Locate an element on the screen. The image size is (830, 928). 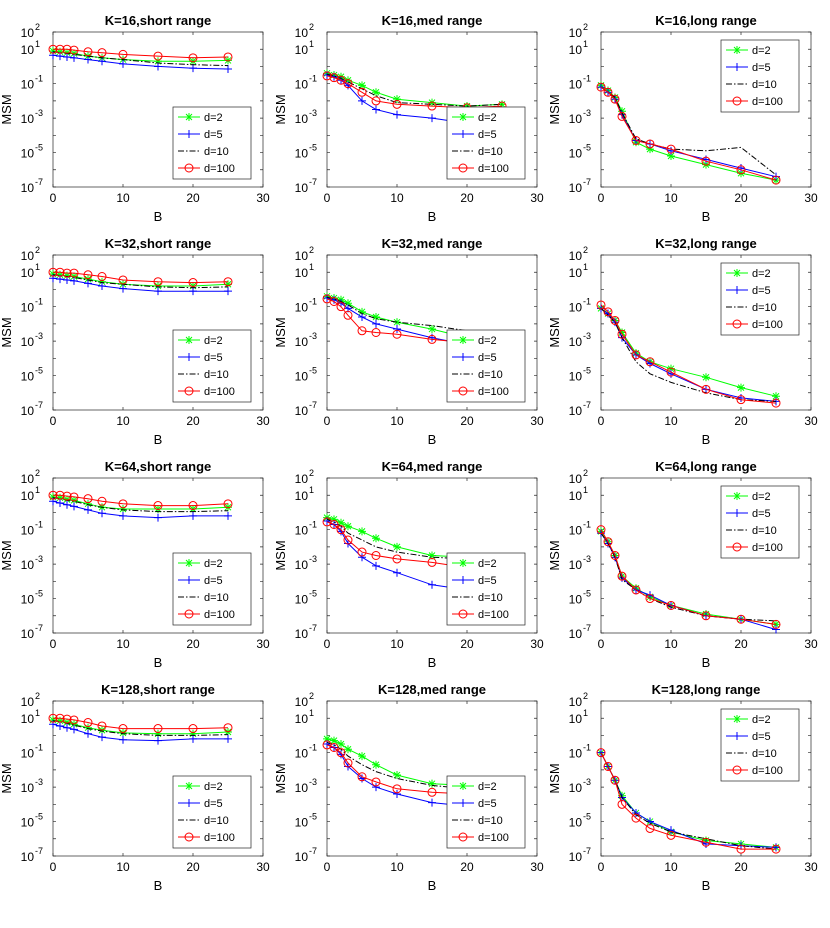
legend-label: d=100 is located at coordinates (493, 615).